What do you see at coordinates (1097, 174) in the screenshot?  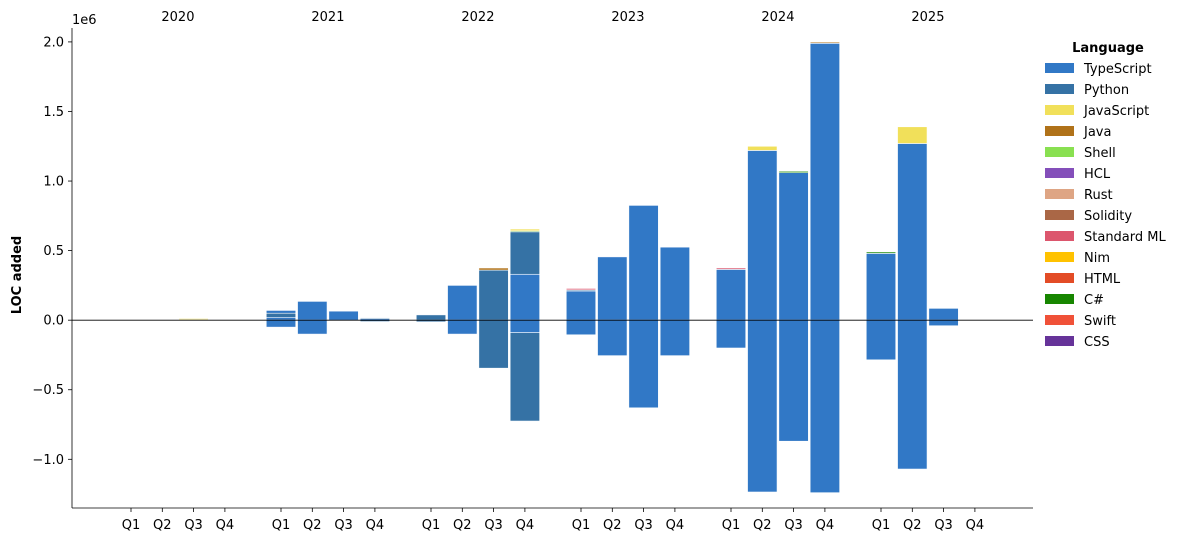 I see `legend-entry: HCL` at bounding box center [1097, 174].